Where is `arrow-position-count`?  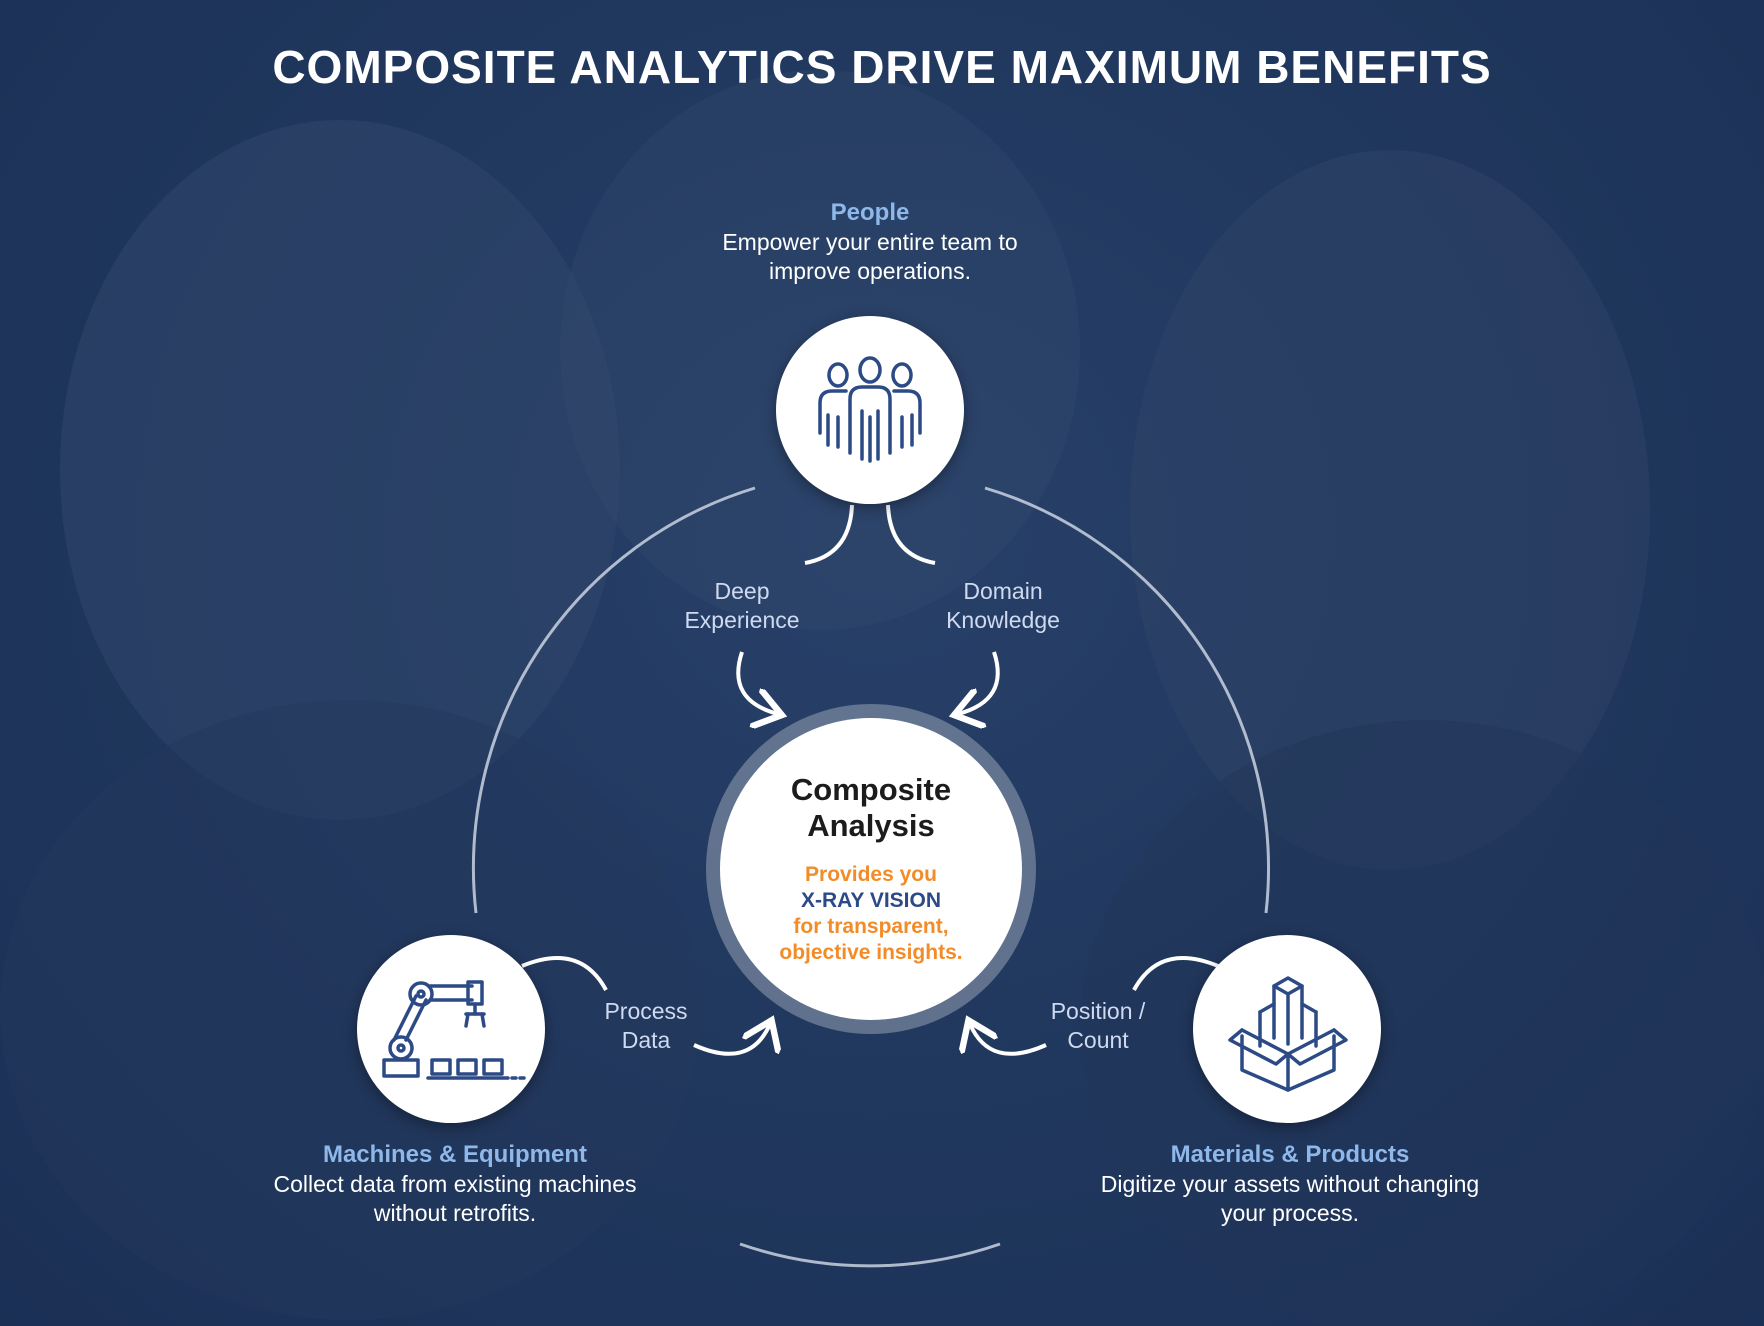 arrow-position-count is located at coordinates (1008, 1040).